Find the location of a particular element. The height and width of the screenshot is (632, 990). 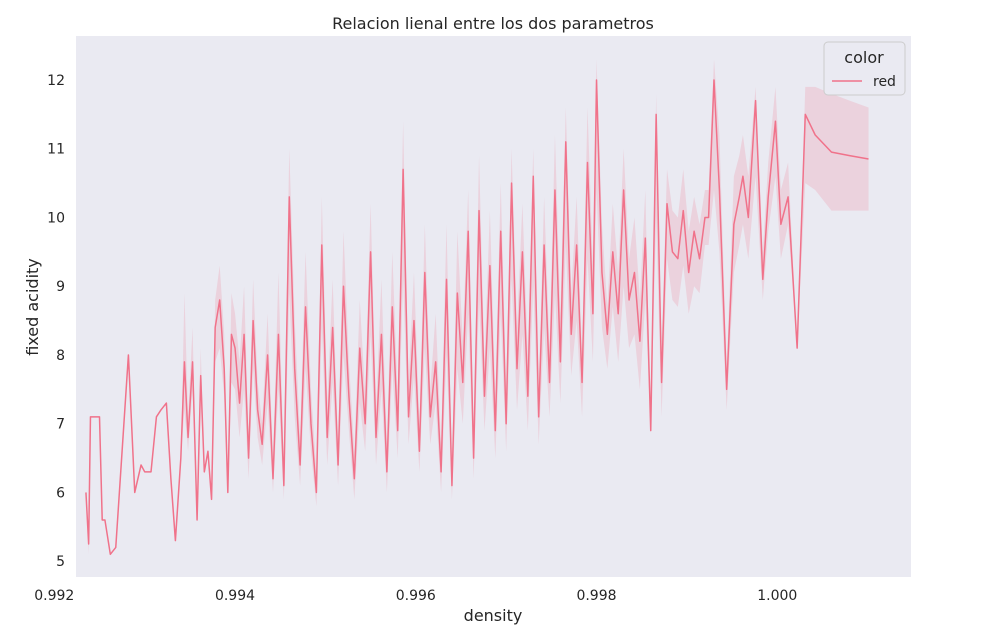

y-tick-label: 8 is located at coordinates (60, 356).